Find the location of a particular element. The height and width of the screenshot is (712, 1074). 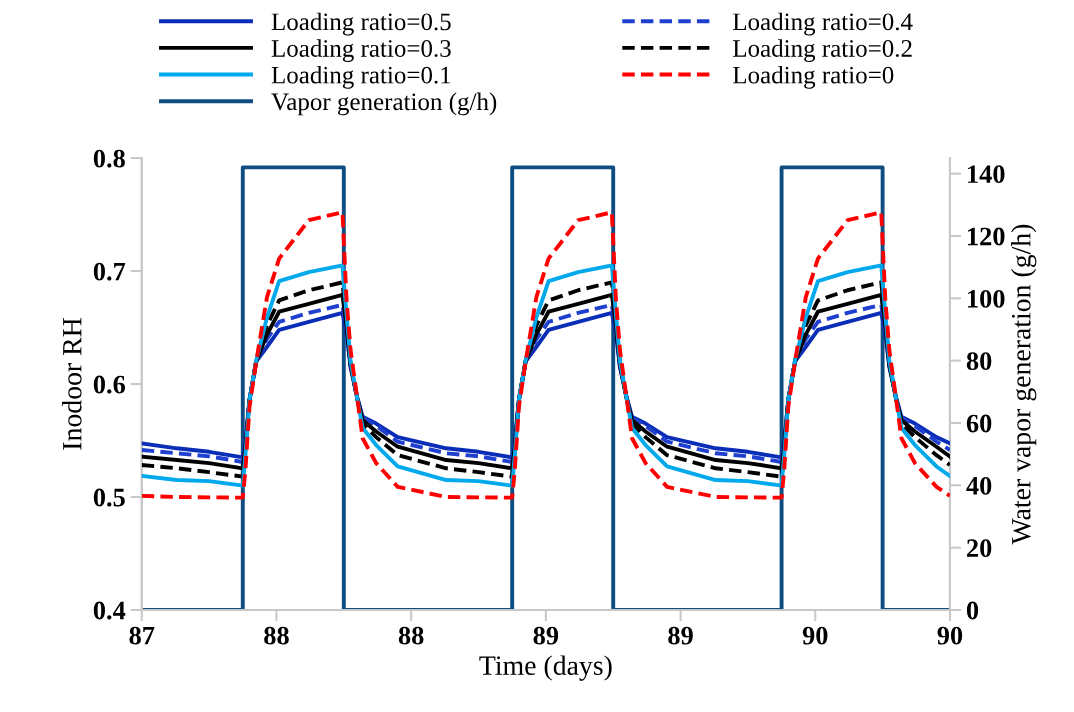

y-tick-label: 0.8 is located at coordinates (109, 158).